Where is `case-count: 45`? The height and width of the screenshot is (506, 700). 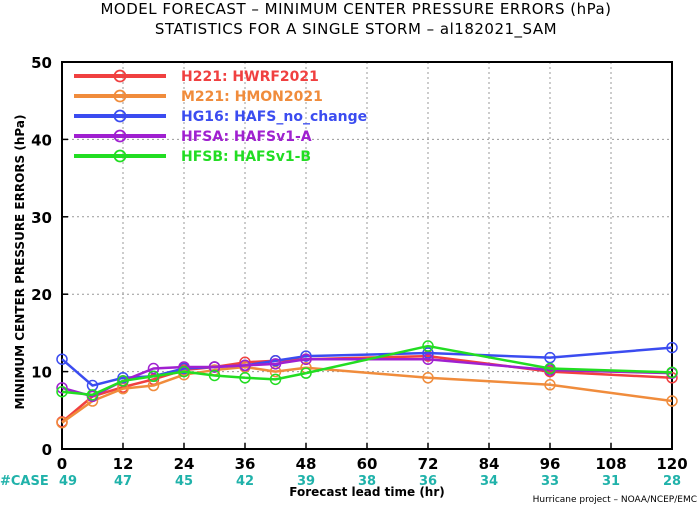
case-count: 45 is located at coordinates (184, 481).